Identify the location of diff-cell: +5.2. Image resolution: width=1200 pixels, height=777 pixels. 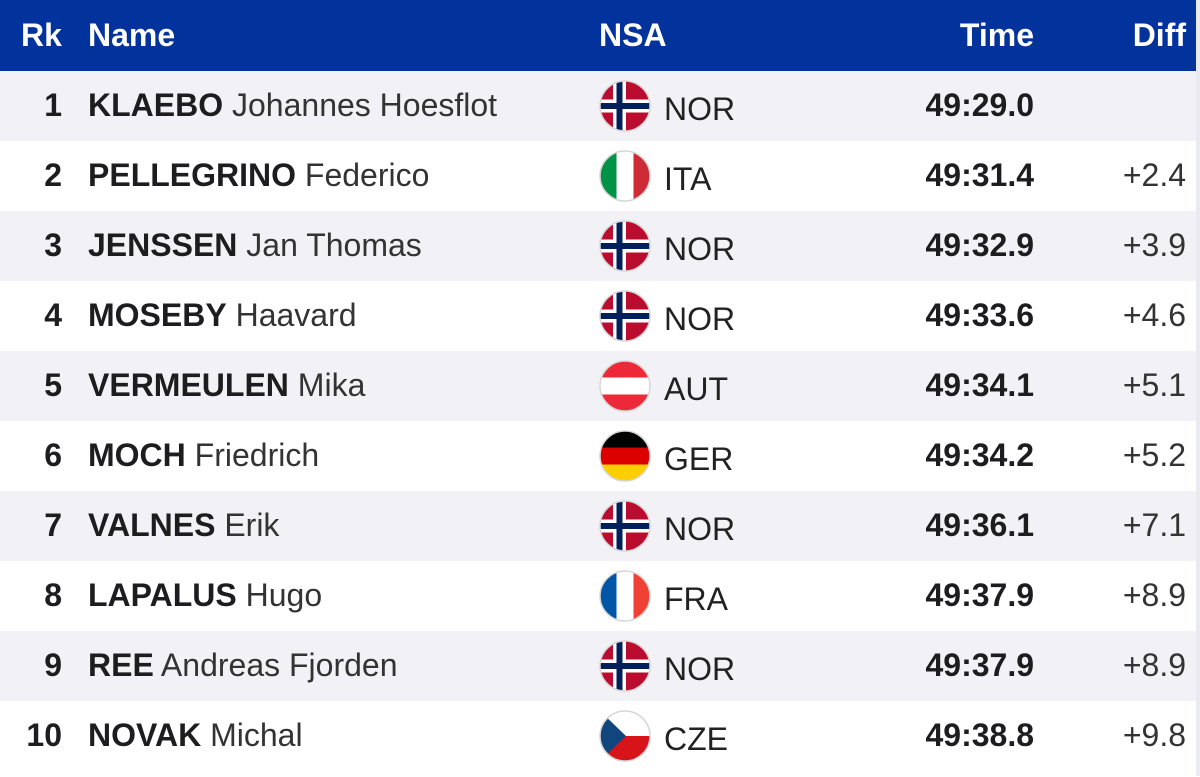
(1154, 455).